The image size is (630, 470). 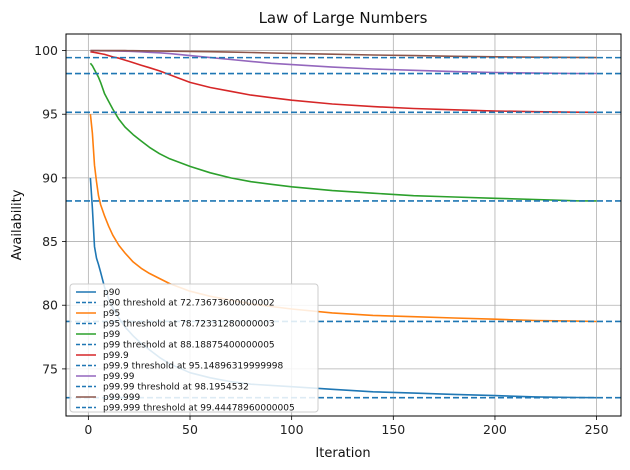 I want to click on x-tick-label: 150, so click(x=393, y=429).